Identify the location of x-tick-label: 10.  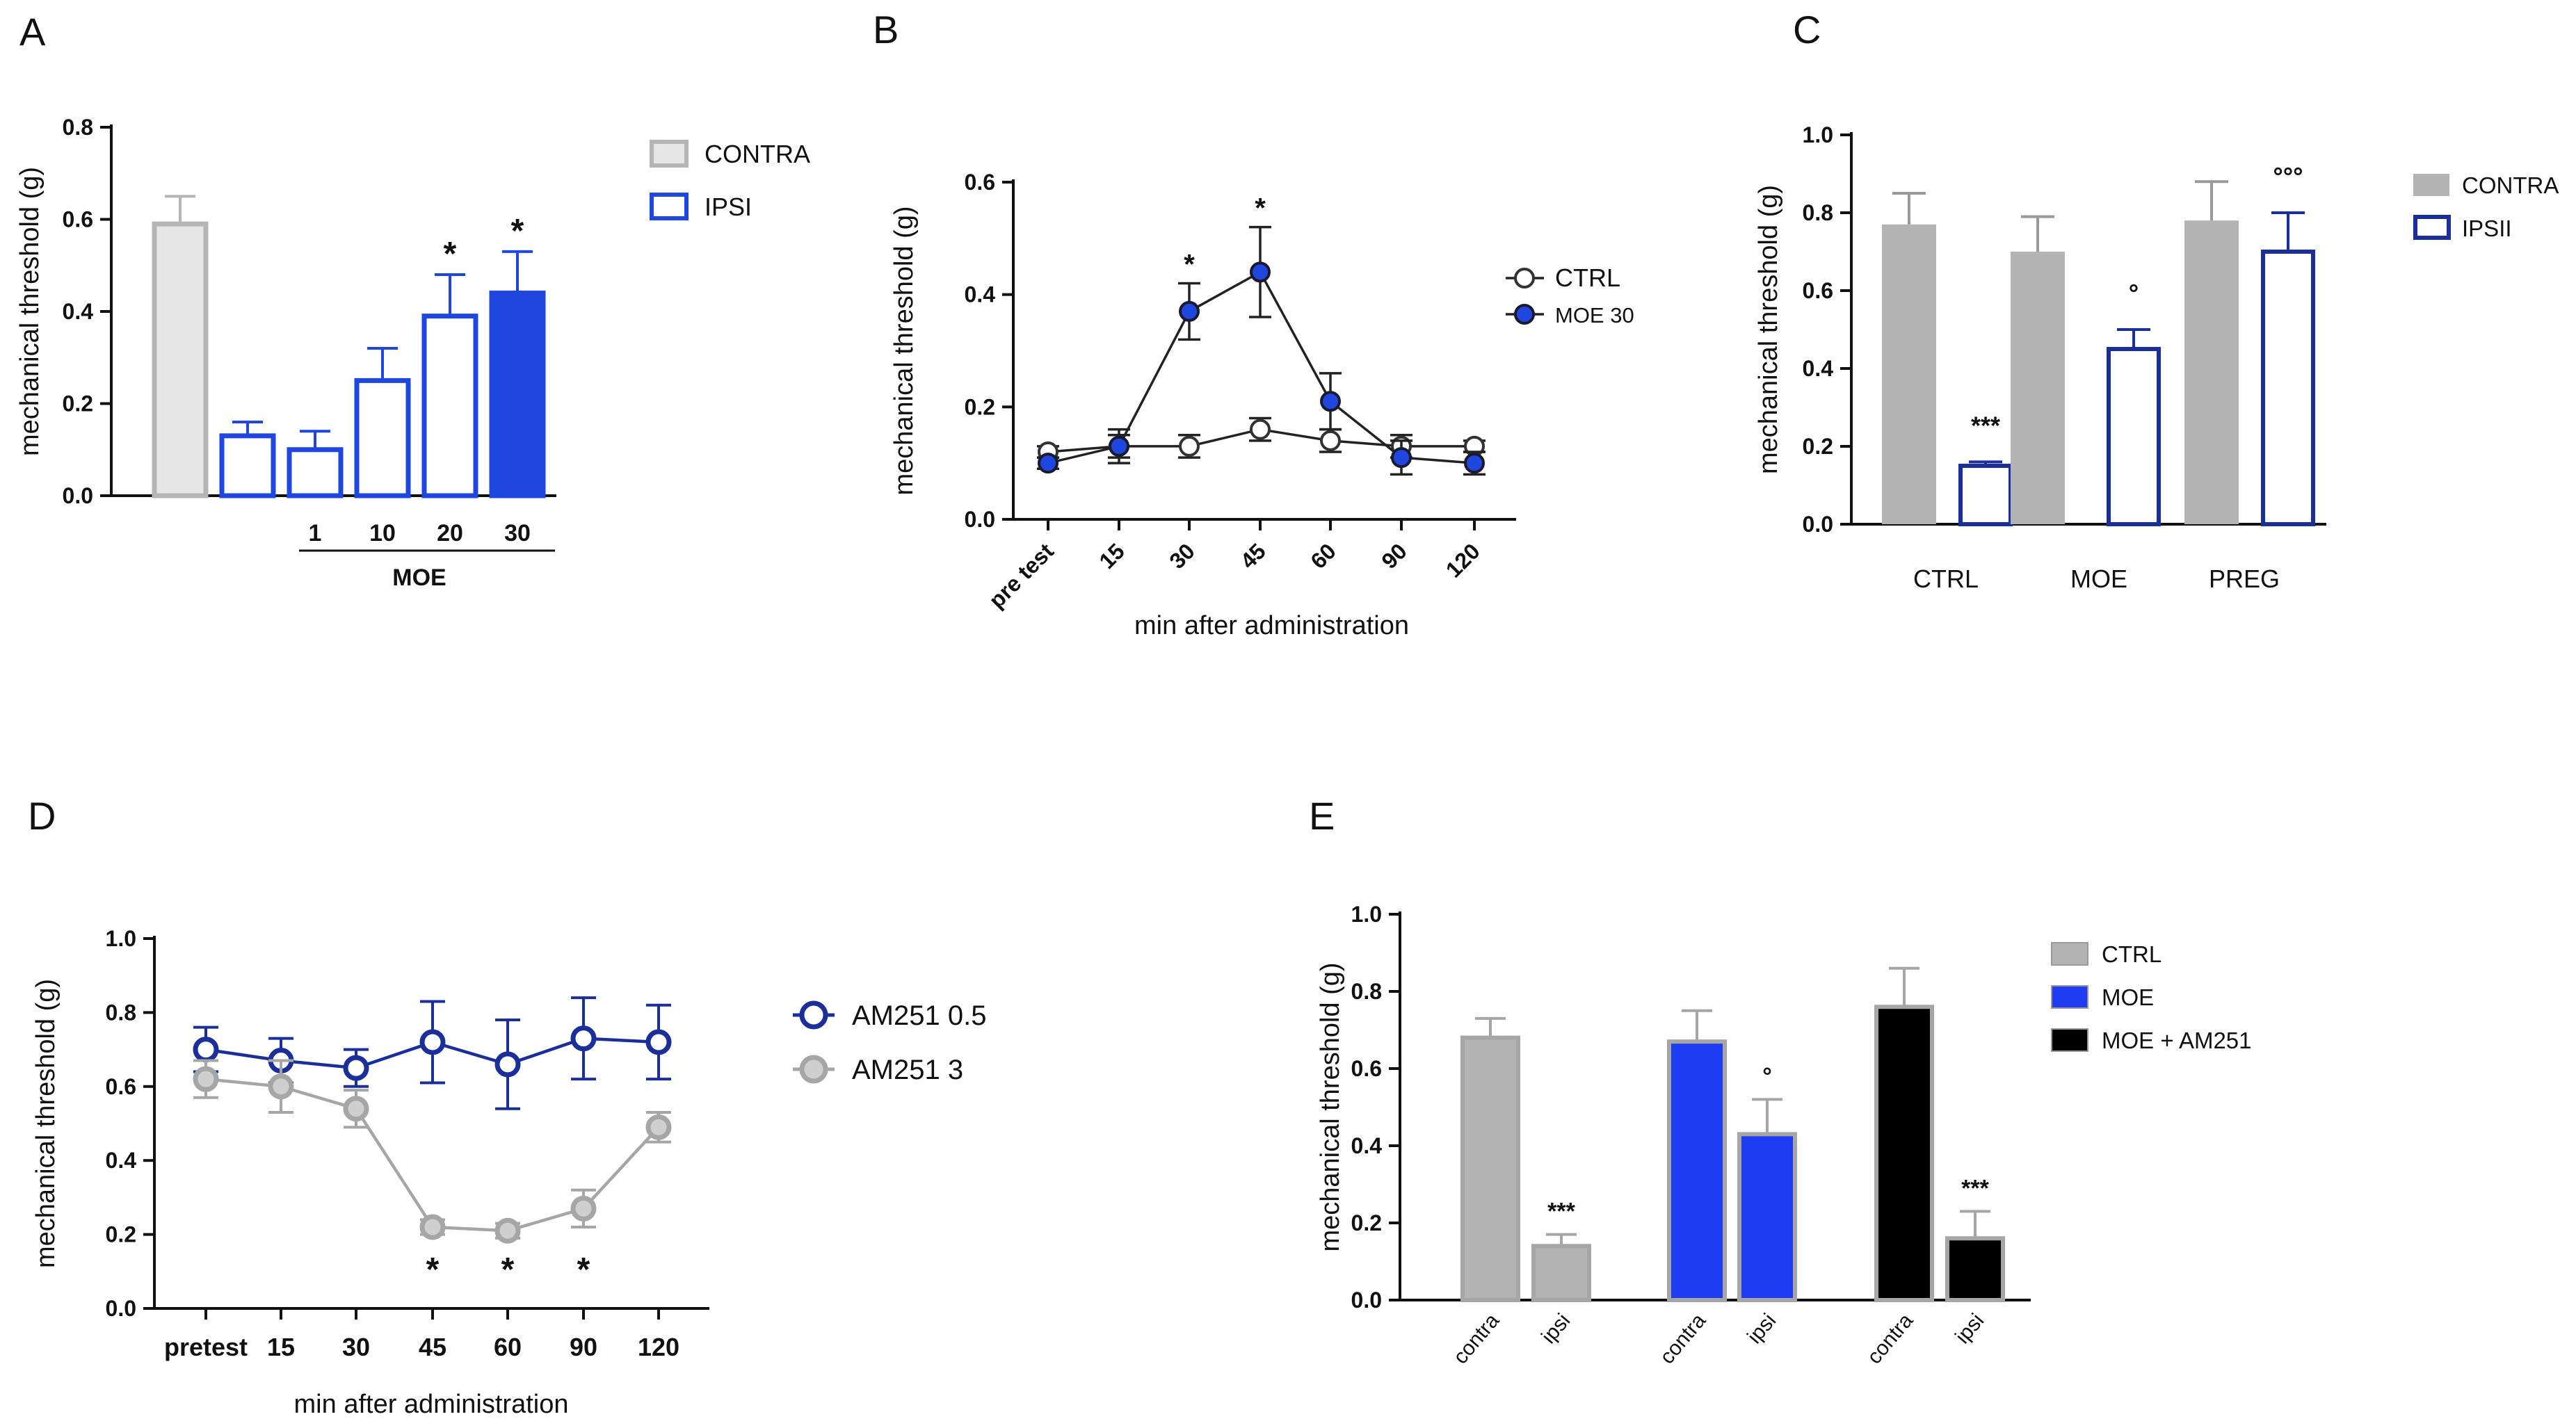
(382, 533).